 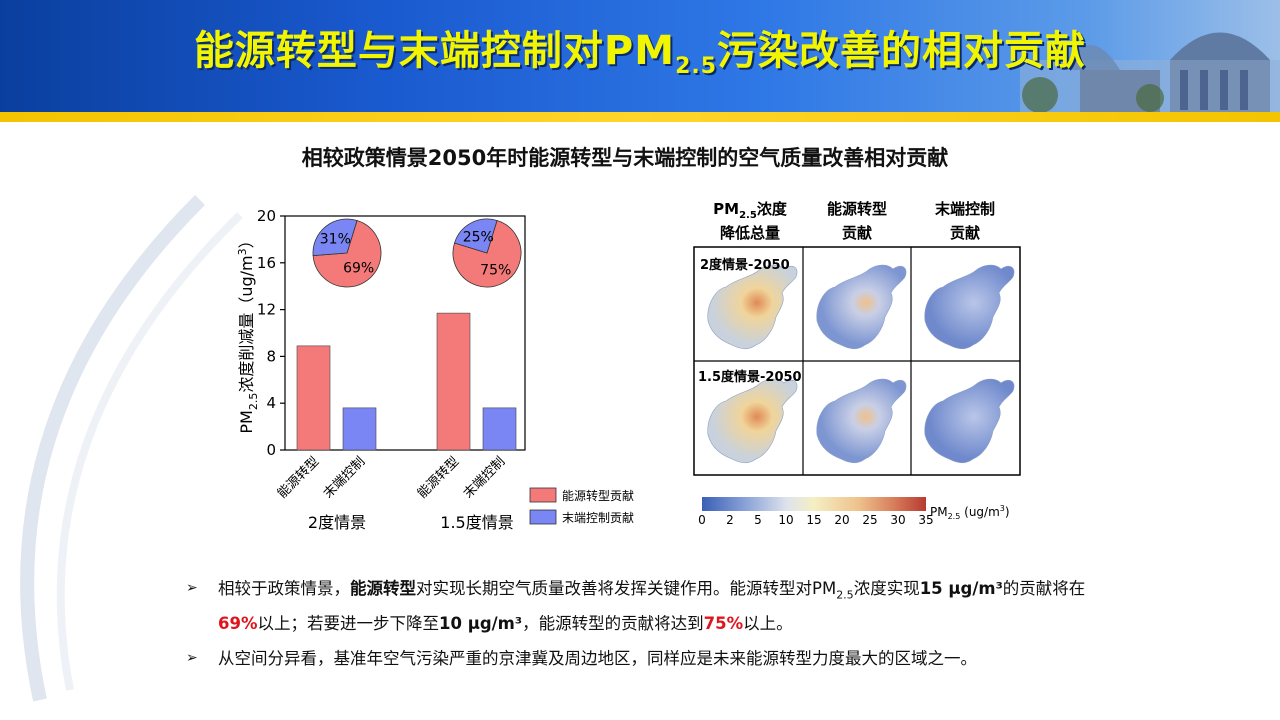 What do you see at coordinates (965, 233) in the screenshot?
I see `column-header-control-line2: 贡献` at bounding box center [965, 233].